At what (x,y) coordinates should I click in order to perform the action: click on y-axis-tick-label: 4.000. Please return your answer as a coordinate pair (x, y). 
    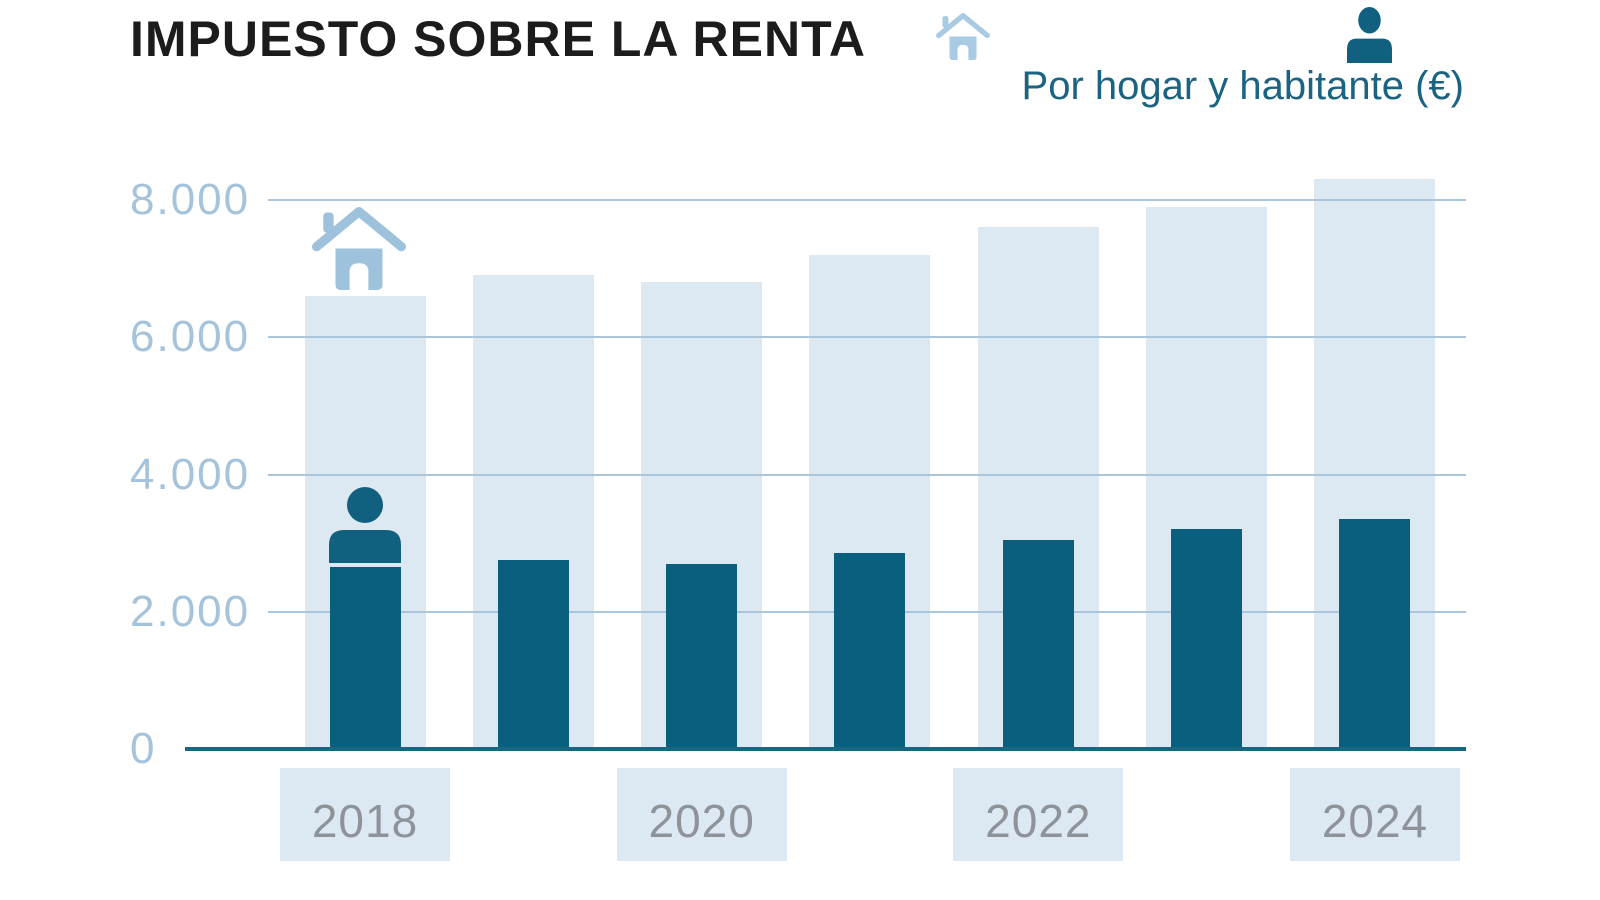
    Looking at the image, I should click on (190, 474).